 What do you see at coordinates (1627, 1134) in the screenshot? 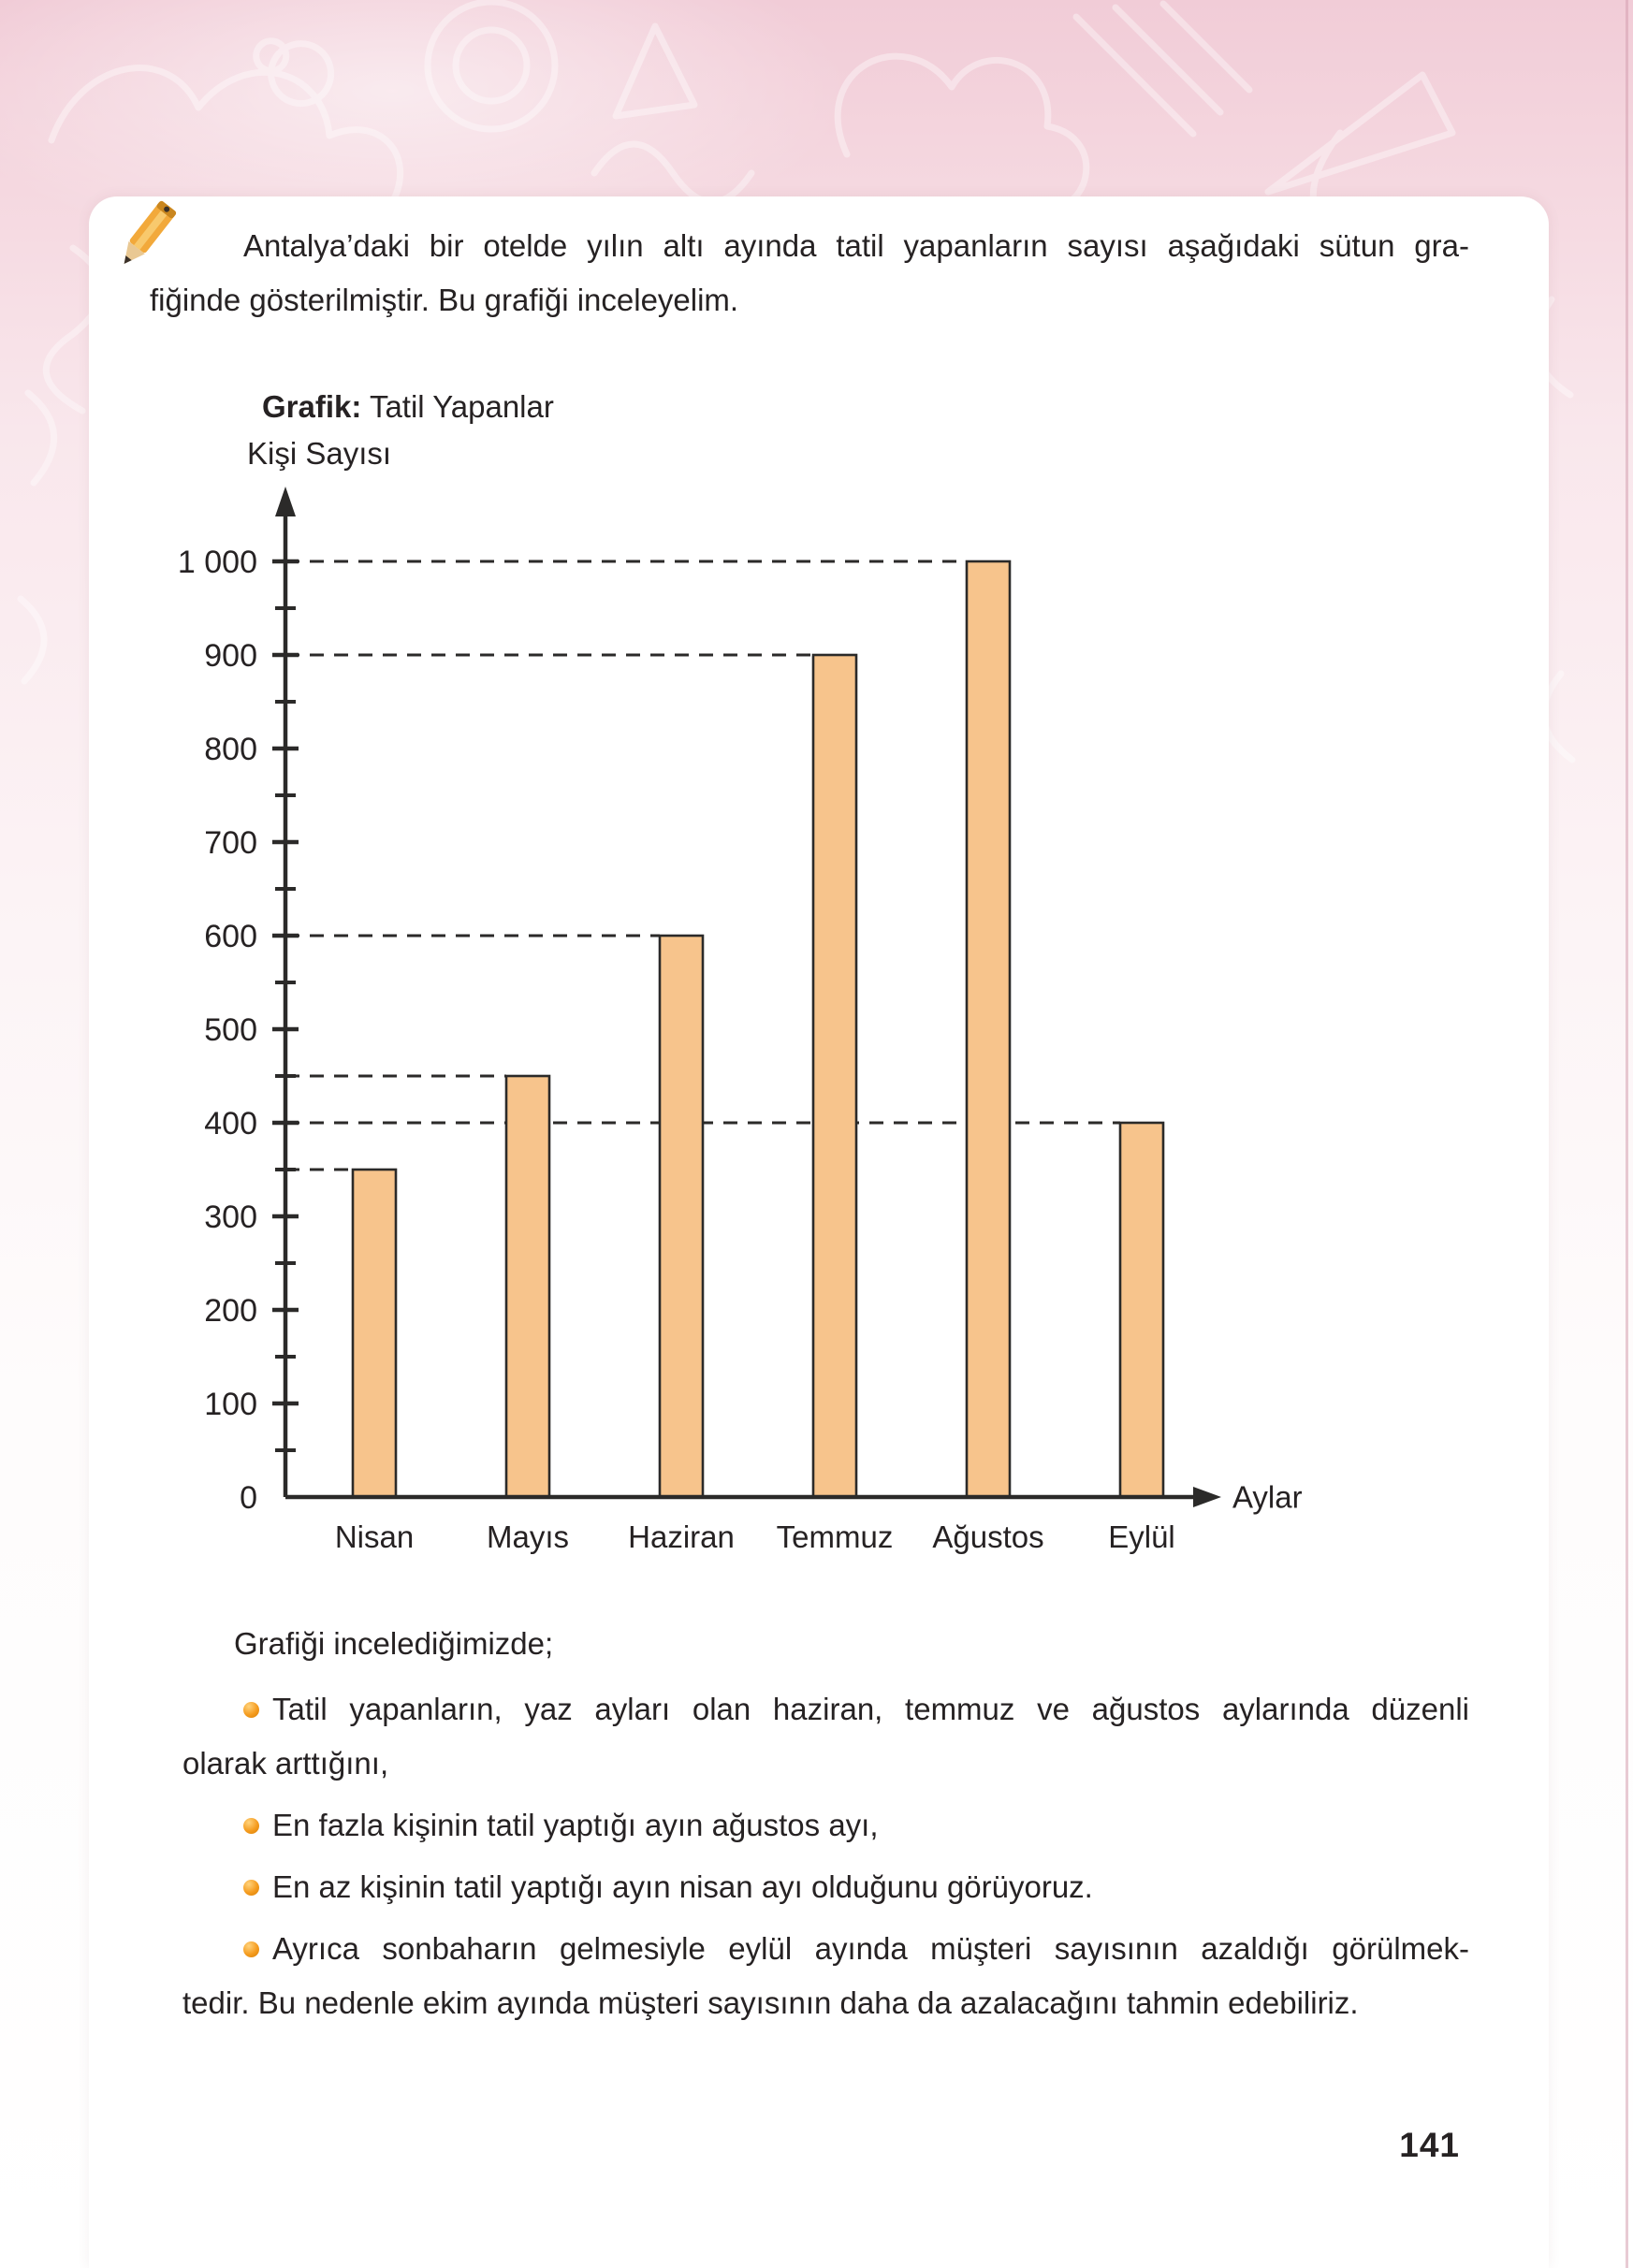
I see `page-edge-line` at bounding box center [1627, 1134].